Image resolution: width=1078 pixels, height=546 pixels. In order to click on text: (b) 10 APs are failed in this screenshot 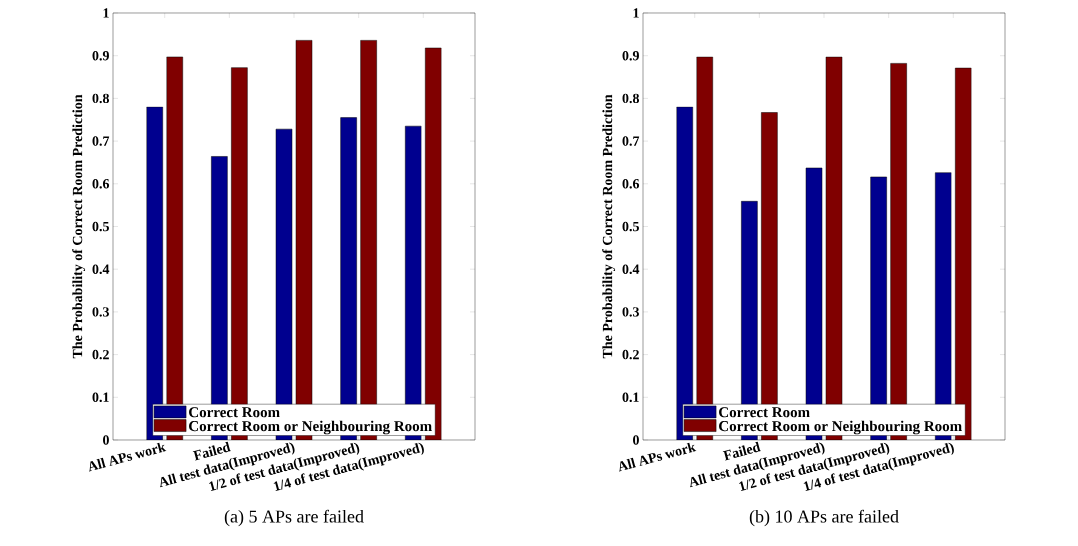, I will do `click(824, 518)`.